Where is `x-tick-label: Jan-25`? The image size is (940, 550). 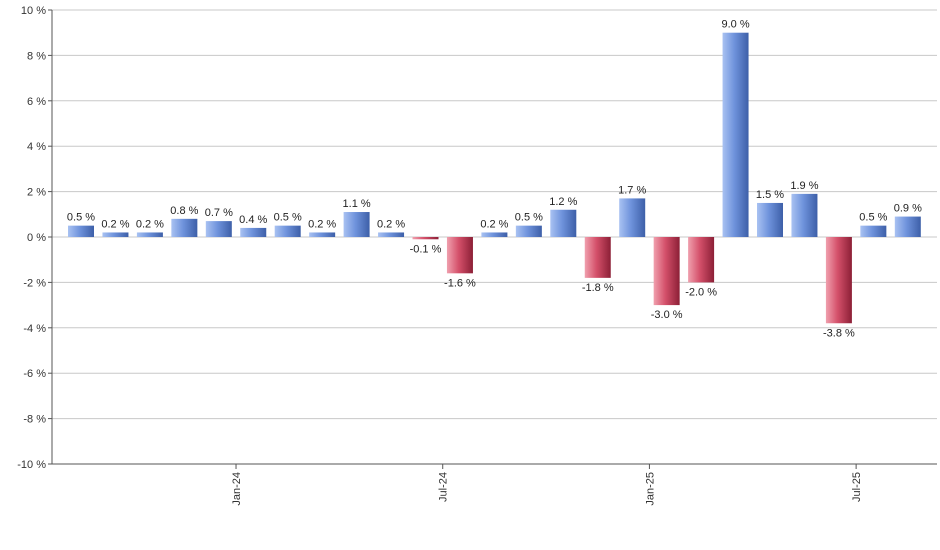 x-tick-label: Jan-25 is located at coordinates (650, 489).